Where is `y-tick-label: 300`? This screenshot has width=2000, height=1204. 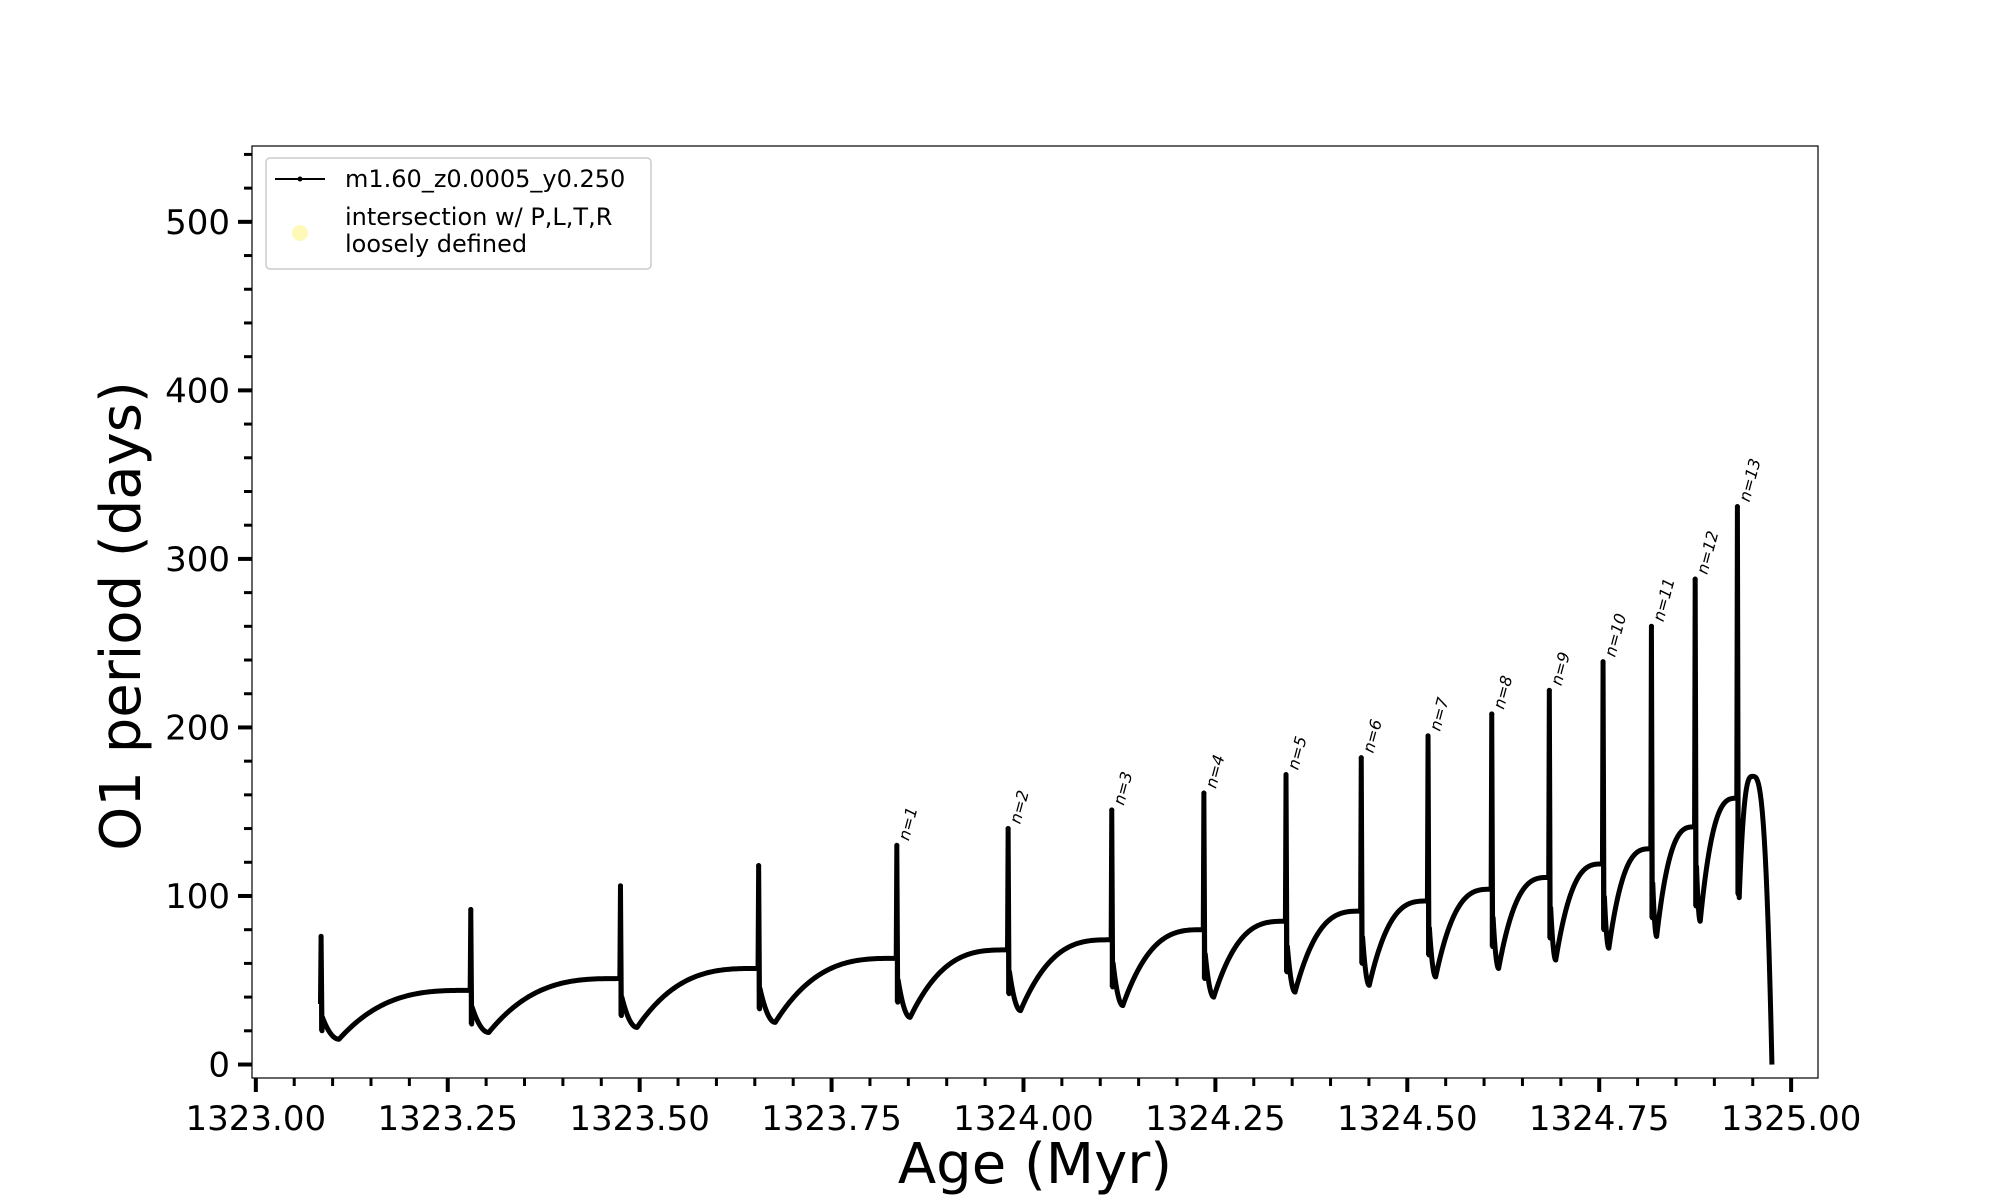
y-tick-label: 300 is located at coordinates (197, 560).